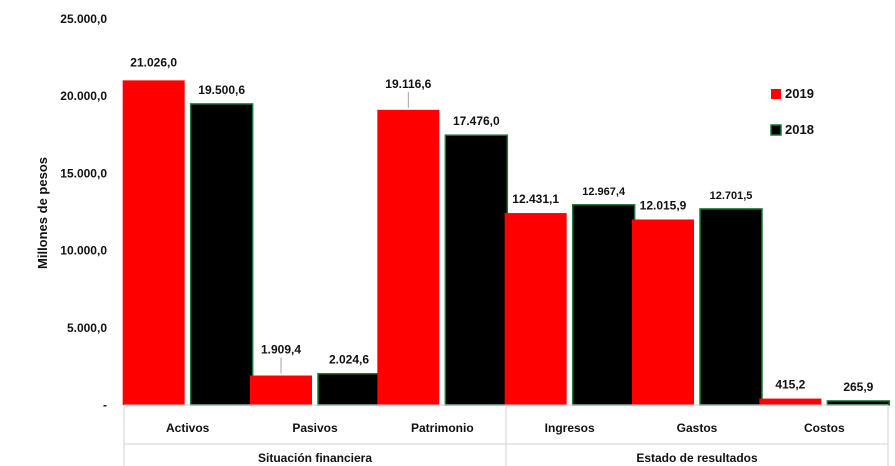 Image resolution: width=895 pixels, height=466 pixels. I want to click on bar-2019-activos, so click(153, 243).